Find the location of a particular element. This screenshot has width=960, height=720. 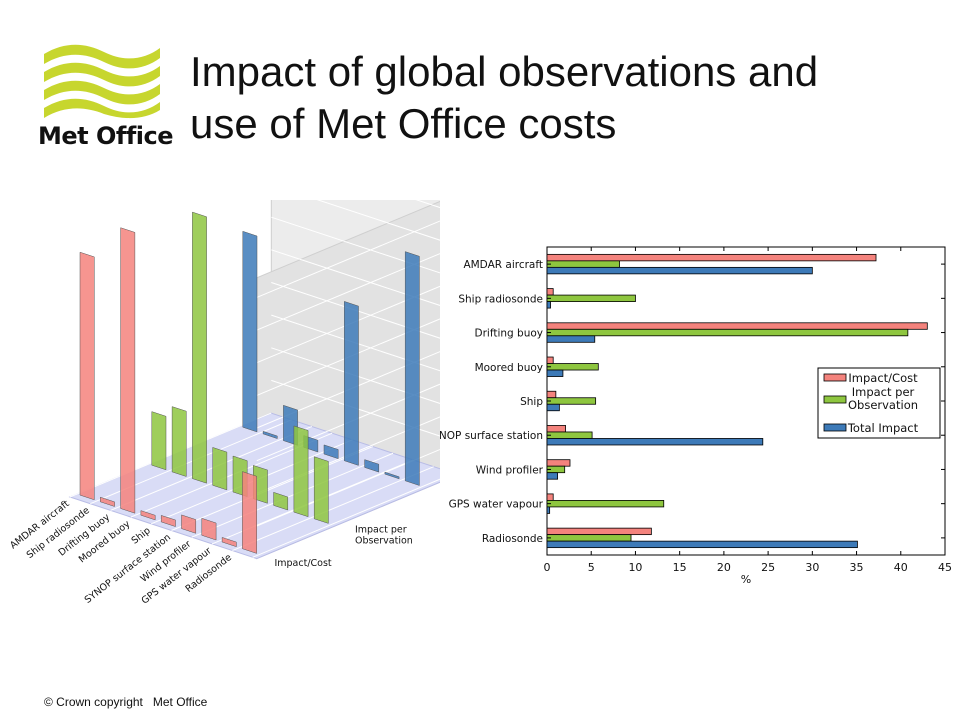

legend-label-impact-per-observation: Impact per Observation is located at coordinates (883, 398).